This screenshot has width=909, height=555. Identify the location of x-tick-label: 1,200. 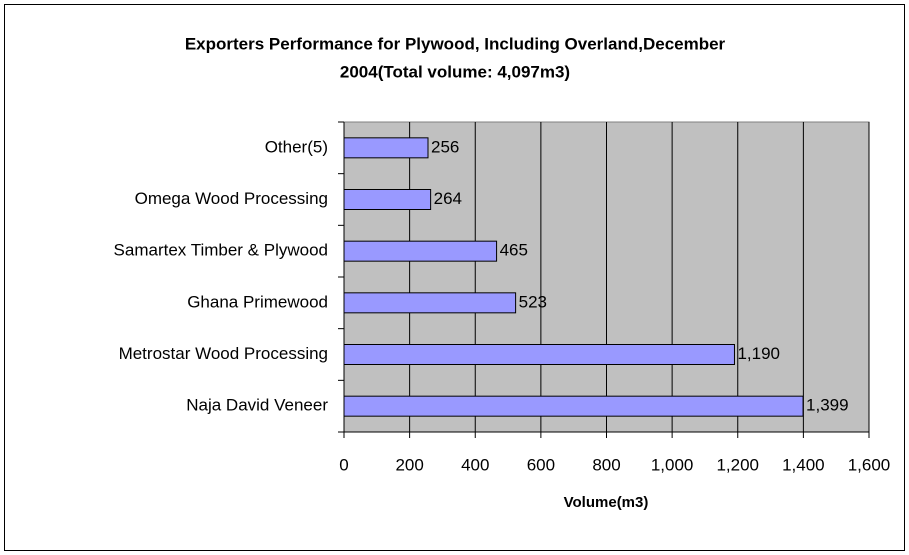
(737, 464).